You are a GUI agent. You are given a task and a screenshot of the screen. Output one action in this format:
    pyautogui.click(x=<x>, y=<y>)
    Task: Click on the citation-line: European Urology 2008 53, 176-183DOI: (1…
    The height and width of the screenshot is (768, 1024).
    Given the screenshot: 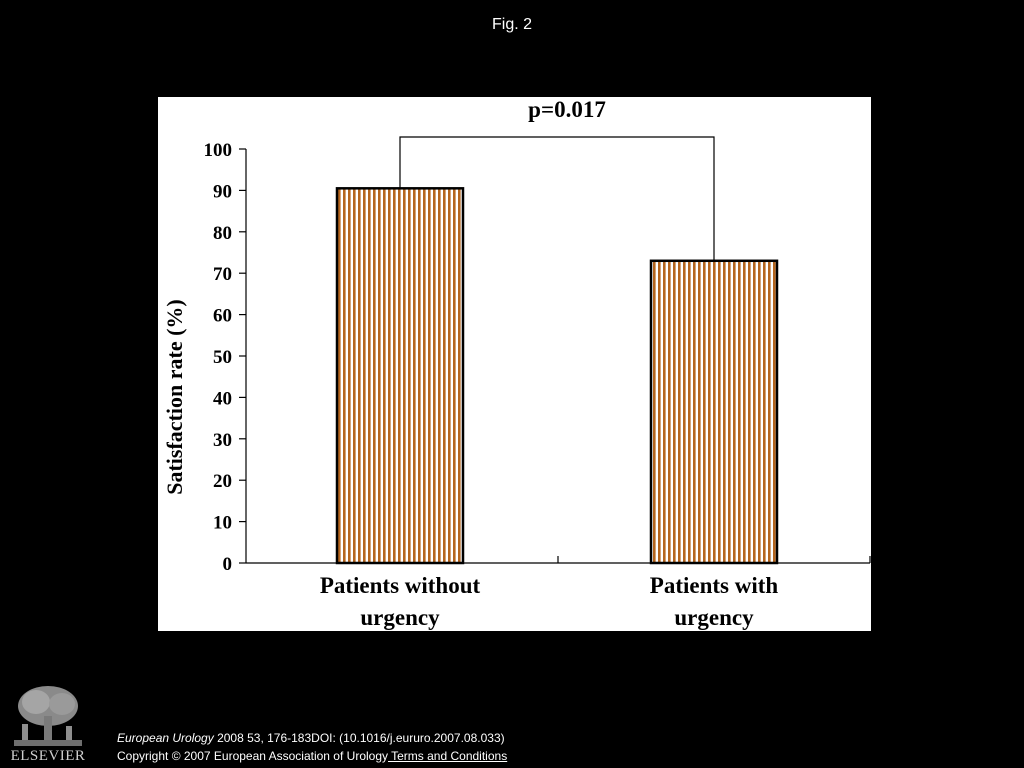 What is the action you would take?
    pyautogui.click(x=312, y=738)
    